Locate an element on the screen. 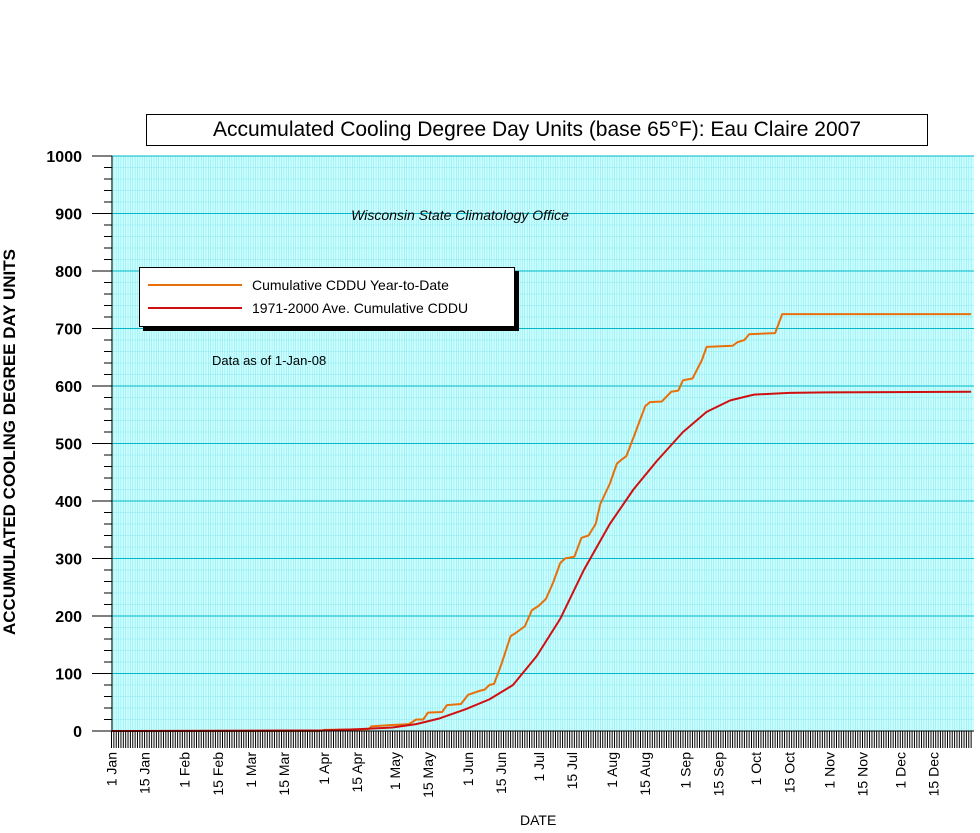 The width and height of the screenshot is (980, 833). y-axis-label: ACCUMULATED COOLING DEGREE DAY UNITS is located at coordinates (9, 442).